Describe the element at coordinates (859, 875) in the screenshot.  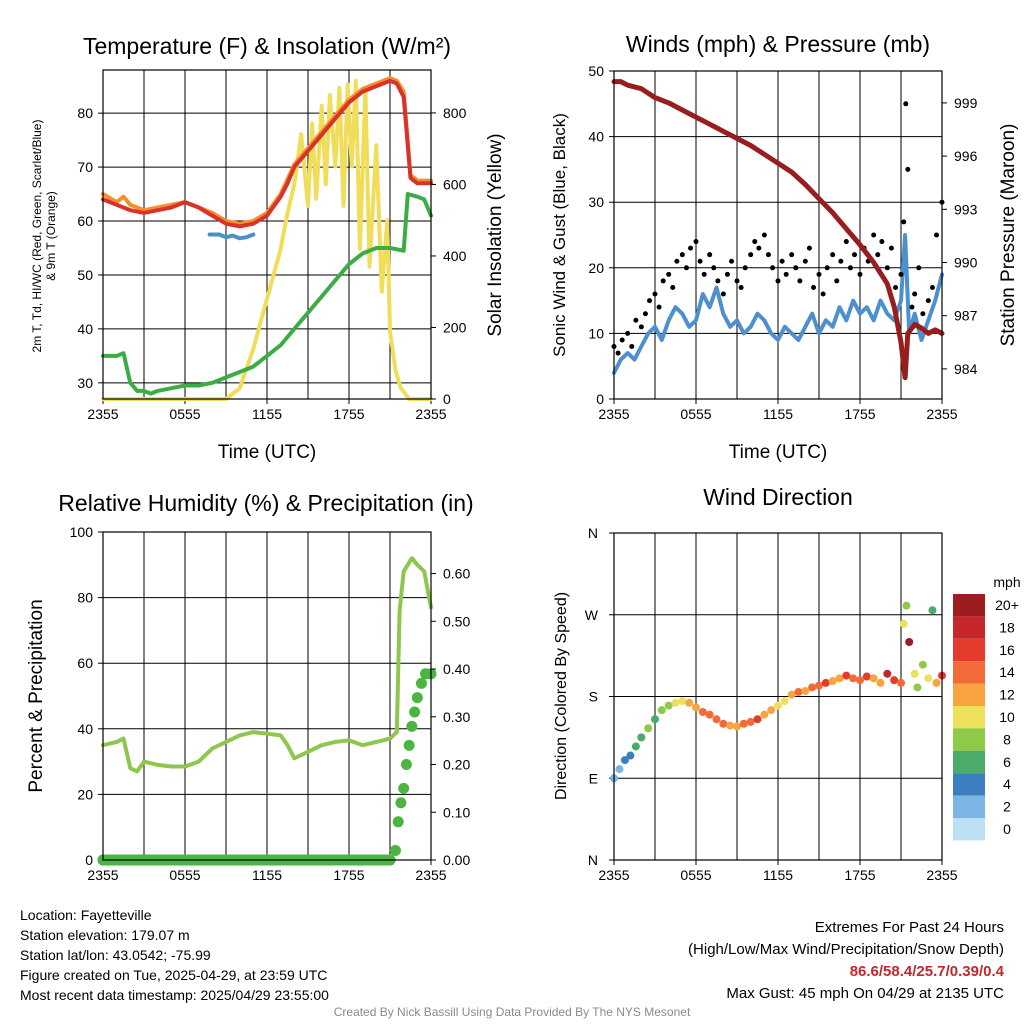
I see `dir-x-tick-label: 1755` at that location.